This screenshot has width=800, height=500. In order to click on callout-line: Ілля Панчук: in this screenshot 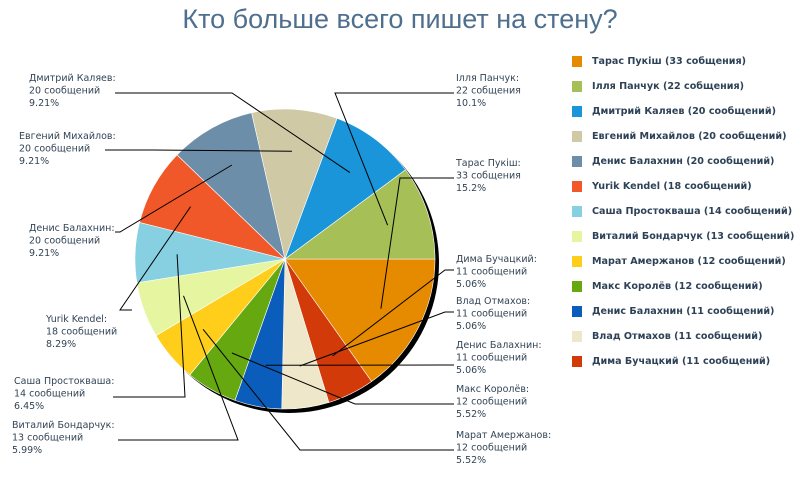, I will do `click(487, 78)`.